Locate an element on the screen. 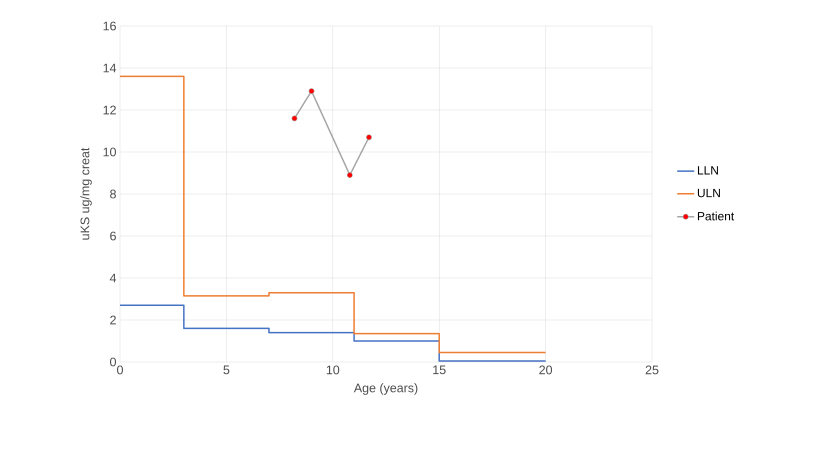  legend-label: Patient is located at coordinates (716, 216).